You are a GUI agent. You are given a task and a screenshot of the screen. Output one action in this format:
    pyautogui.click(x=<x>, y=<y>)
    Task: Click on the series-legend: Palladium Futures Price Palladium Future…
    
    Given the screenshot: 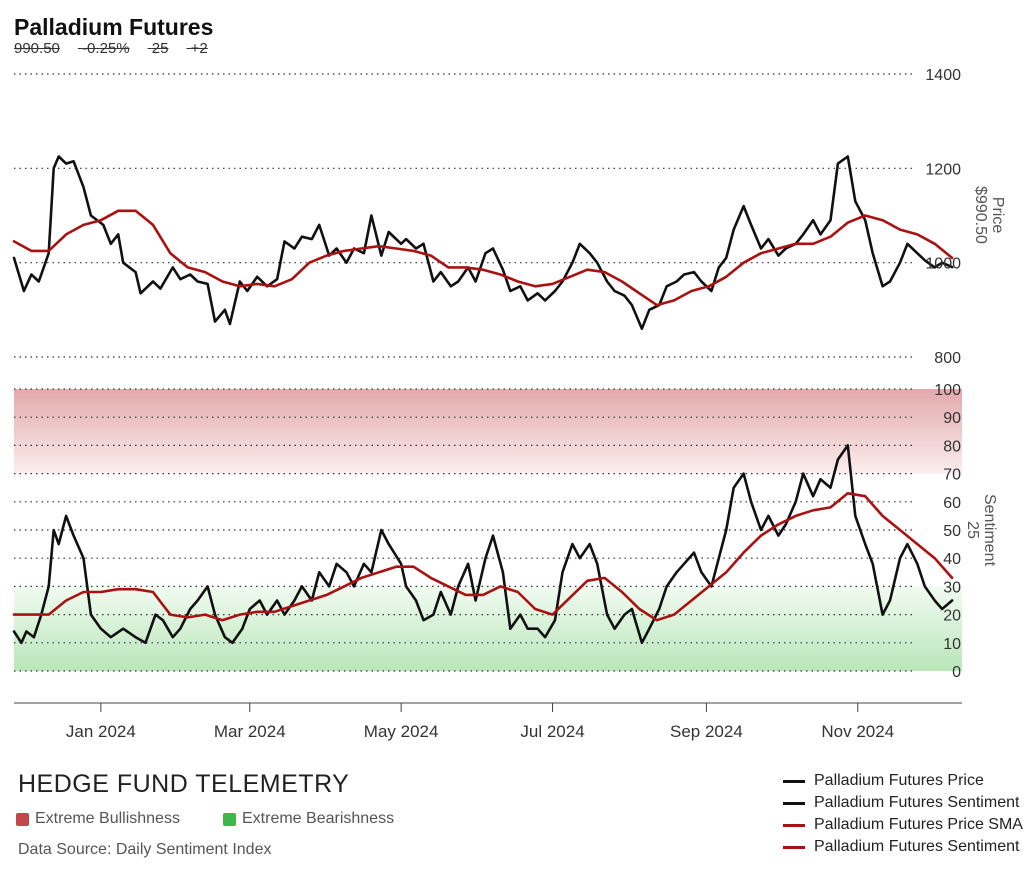 What is the action you would take?
    pyautogui.click(x=903, y=814)
    